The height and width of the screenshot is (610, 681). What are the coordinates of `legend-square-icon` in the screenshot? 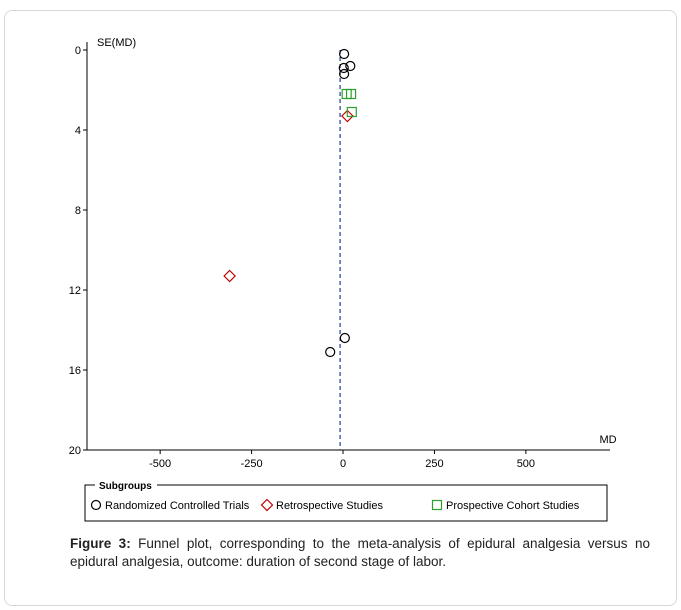 It's located at (437, 505).